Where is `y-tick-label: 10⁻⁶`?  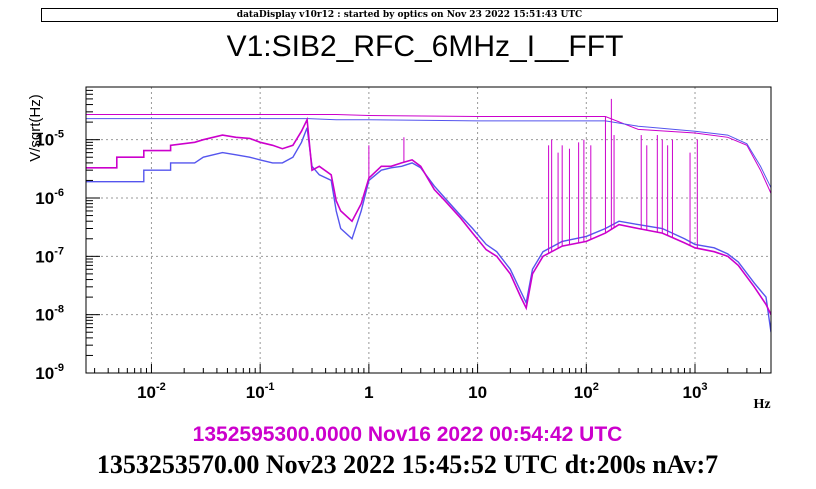
y-tick-label: 10⁻⁶ is located at coordinates (49, 197).